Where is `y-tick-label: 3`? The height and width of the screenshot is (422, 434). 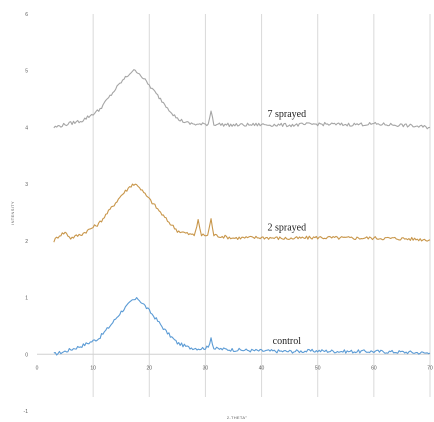 y-tick-label: 3 is located at coordinates (26, 185).